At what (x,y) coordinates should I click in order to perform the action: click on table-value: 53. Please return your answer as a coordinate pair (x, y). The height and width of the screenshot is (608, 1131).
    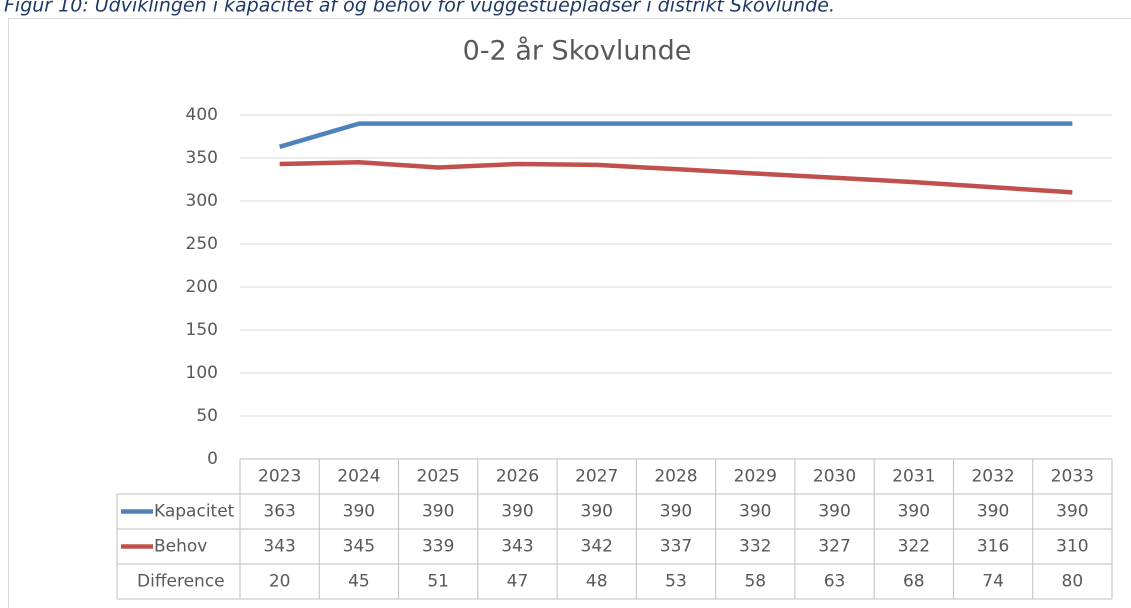
    Looking at the image, I should click on (676, 582).